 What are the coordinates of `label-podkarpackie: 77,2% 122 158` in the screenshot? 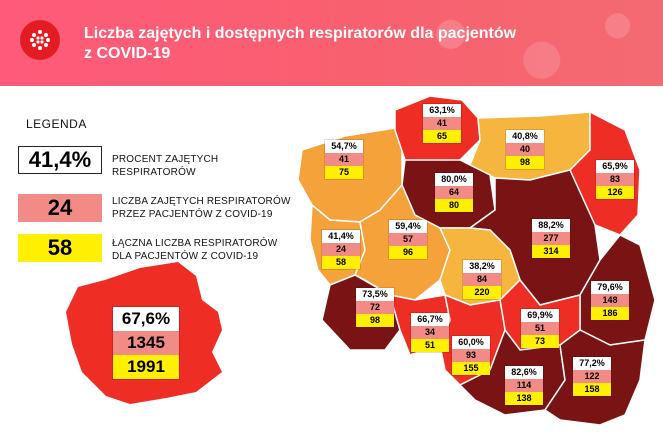 It's located at (592, 376).